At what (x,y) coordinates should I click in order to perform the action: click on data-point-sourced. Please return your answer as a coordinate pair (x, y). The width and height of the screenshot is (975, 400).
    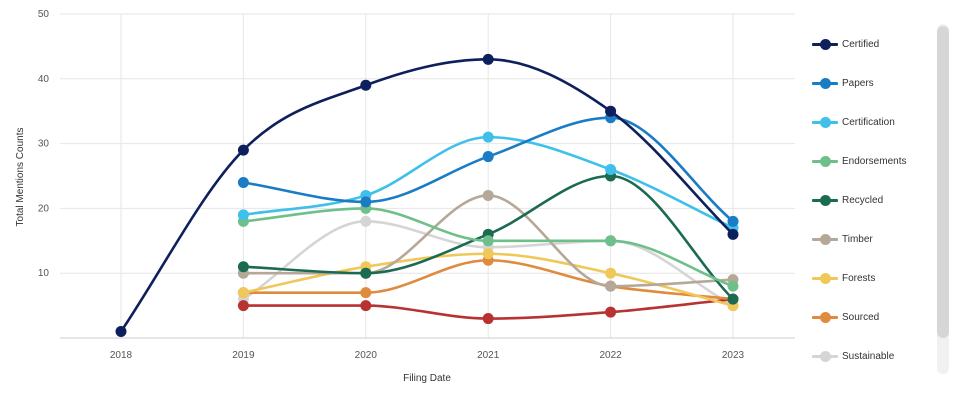
    Looking at the image, I should click on (366, 293).